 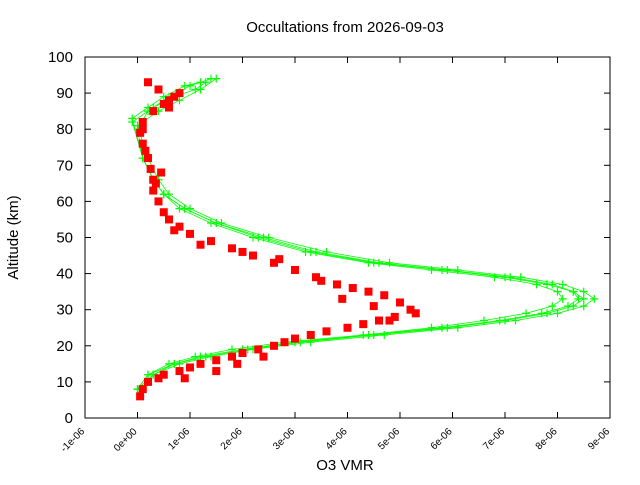 What do you see at coordinates (64, 93) in the screenshot?
I see `y-tick-label: 90` at bounding box center [64, 93].